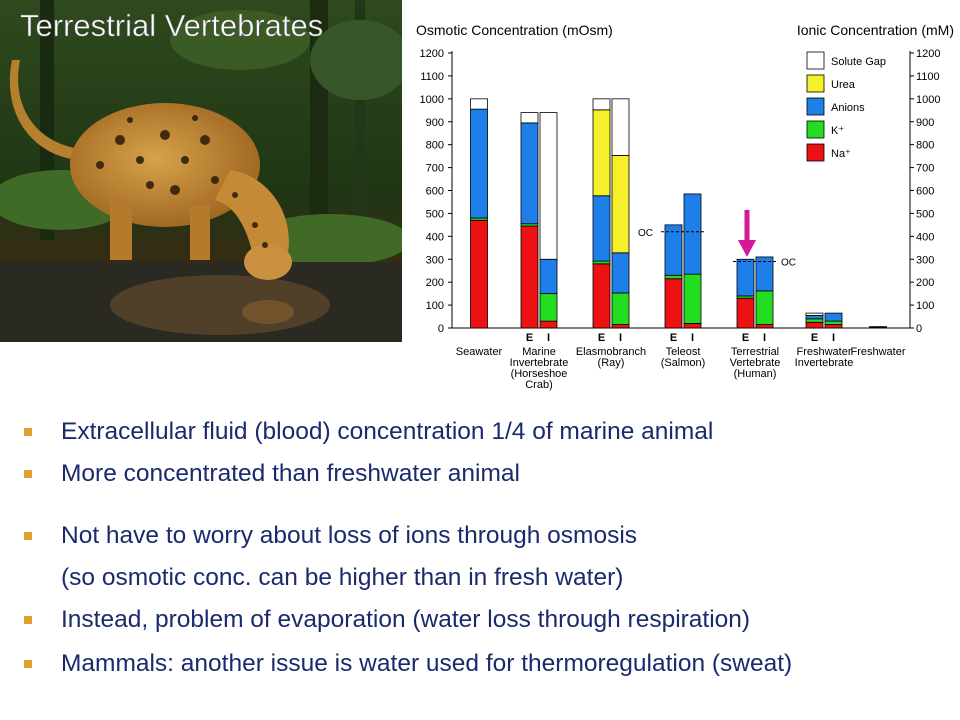 The width and height of the screenshot is (960, 720). Describe the element at coordinates (875, 30) in the screenshot. I see `chart-title-right: Ionic Concentration (mM)` at that location.